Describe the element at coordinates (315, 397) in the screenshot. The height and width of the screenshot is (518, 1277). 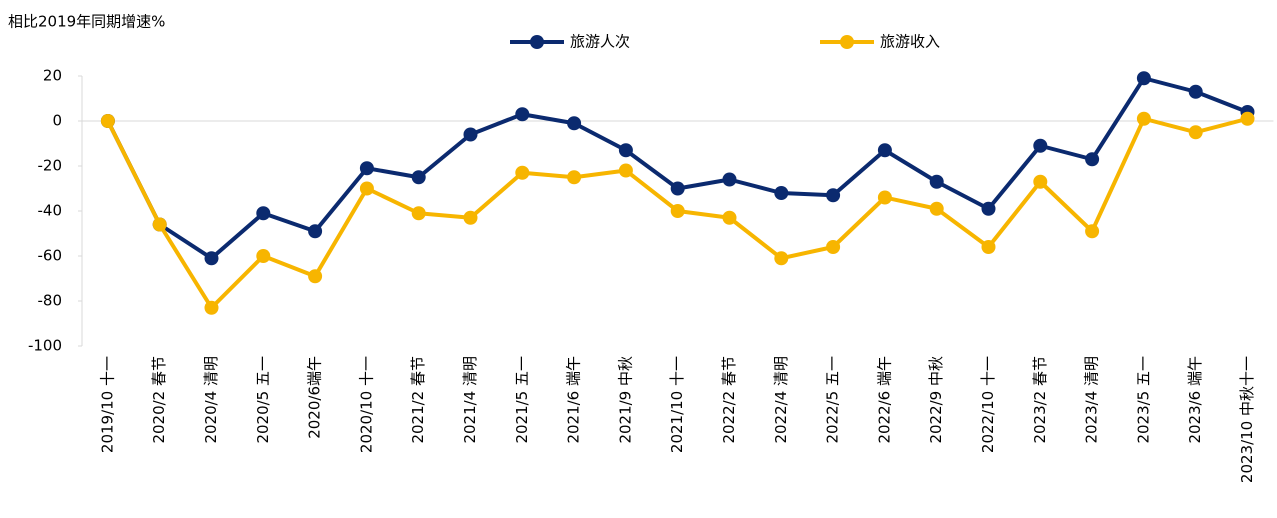
I see `x-tick-label: 2020/6端午` at that location.